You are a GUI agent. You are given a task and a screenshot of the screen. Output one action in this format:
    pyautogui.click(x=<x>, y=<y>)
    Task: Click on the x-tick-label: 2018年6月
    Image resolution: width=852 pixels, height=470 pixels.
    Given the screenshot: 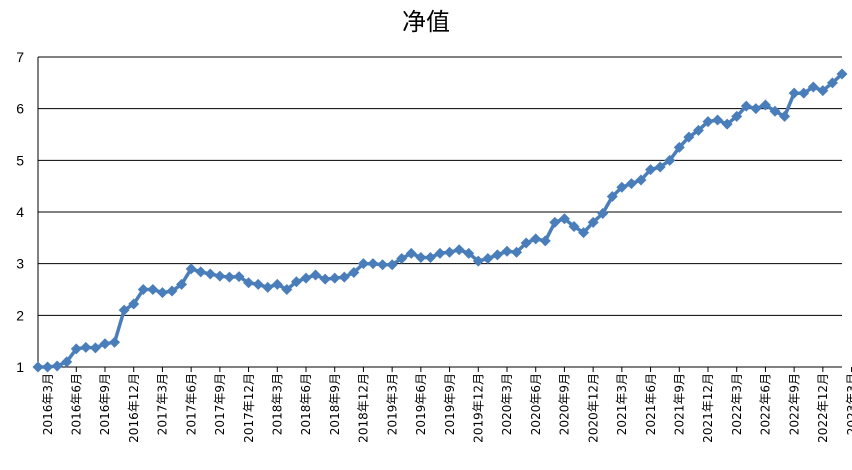 What is the action you would take?
    pyautogui.click(x=306, y=404)
    